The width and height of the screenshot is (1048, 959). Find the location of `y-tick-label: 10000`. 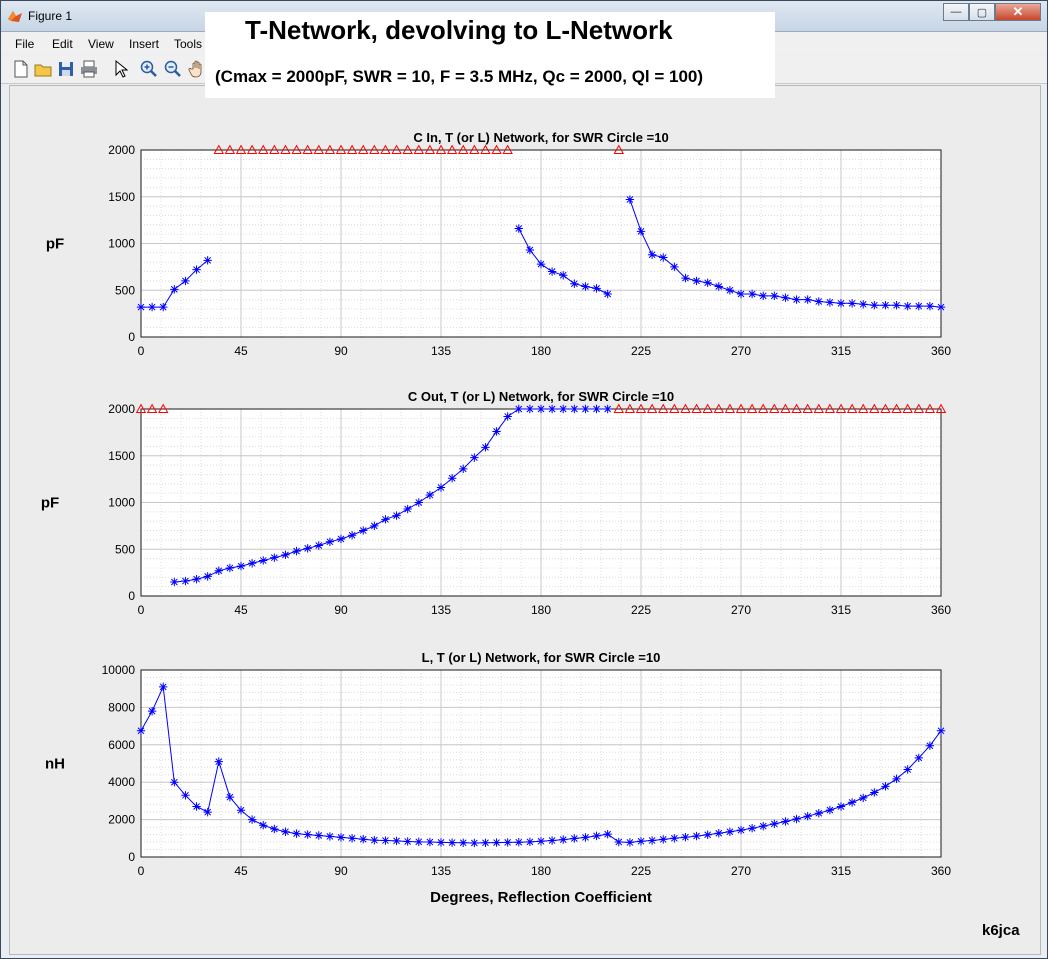

y-tick-label: 10000 is located at coordinates (119, 670).